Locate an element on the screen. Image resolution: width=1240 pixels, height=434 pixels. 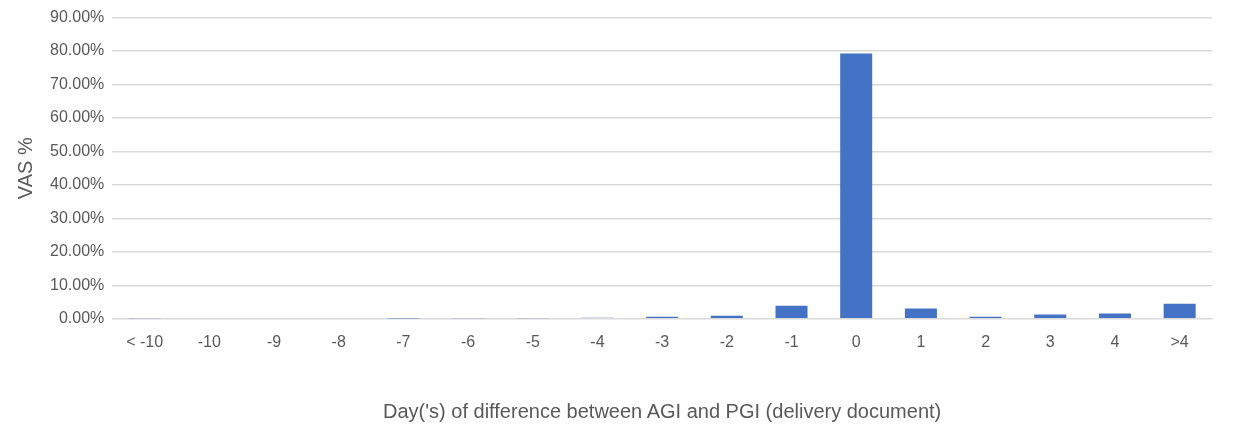
x-tick-label: >4 is located at coordinates (1179, 341).